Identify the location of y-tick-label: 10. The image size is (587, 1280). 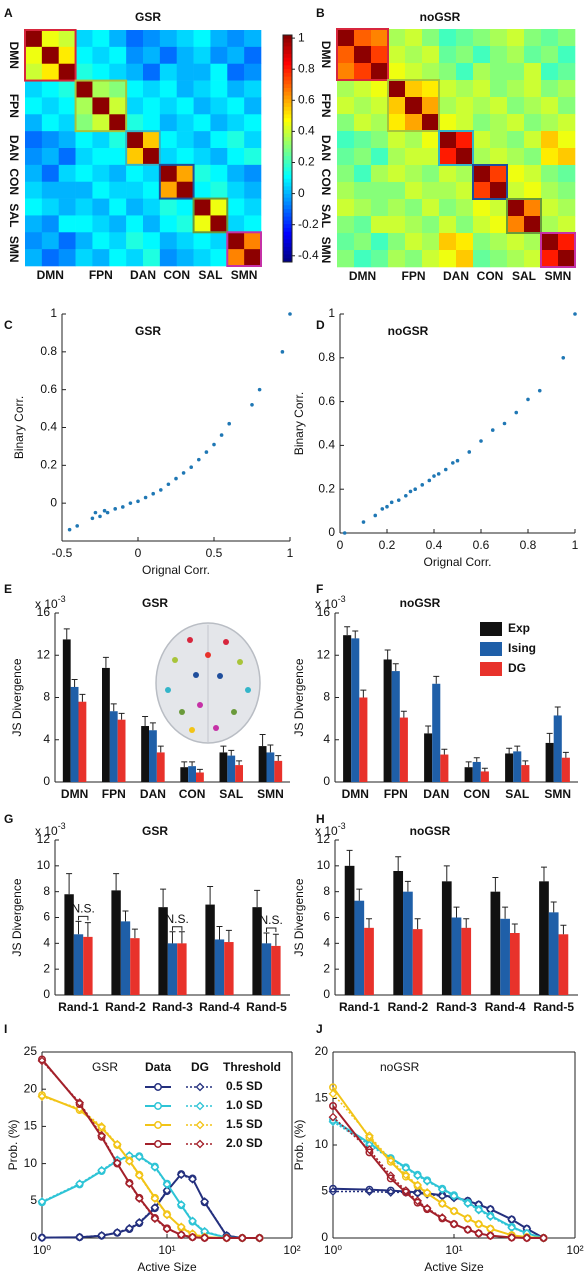
(322, 1144).